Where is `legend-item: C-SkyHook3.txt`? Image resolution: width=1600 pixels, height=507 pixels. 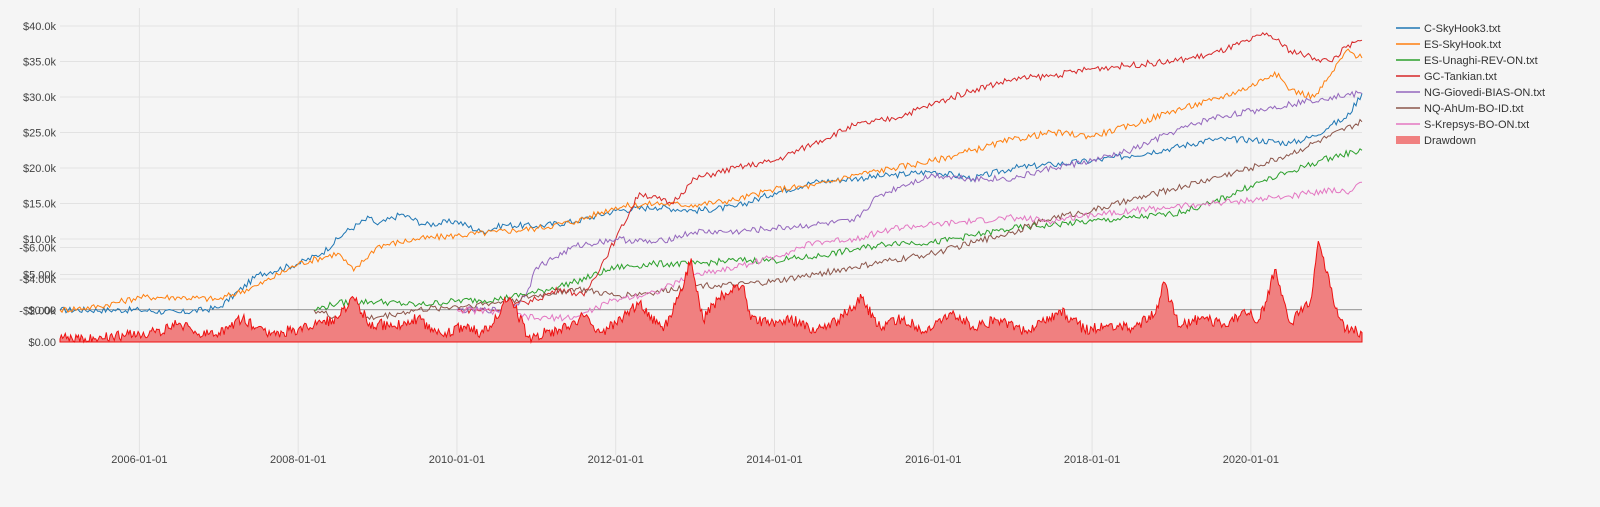
legend-item: C-SkyHook3.txt is located at coordinates (1448, 29).